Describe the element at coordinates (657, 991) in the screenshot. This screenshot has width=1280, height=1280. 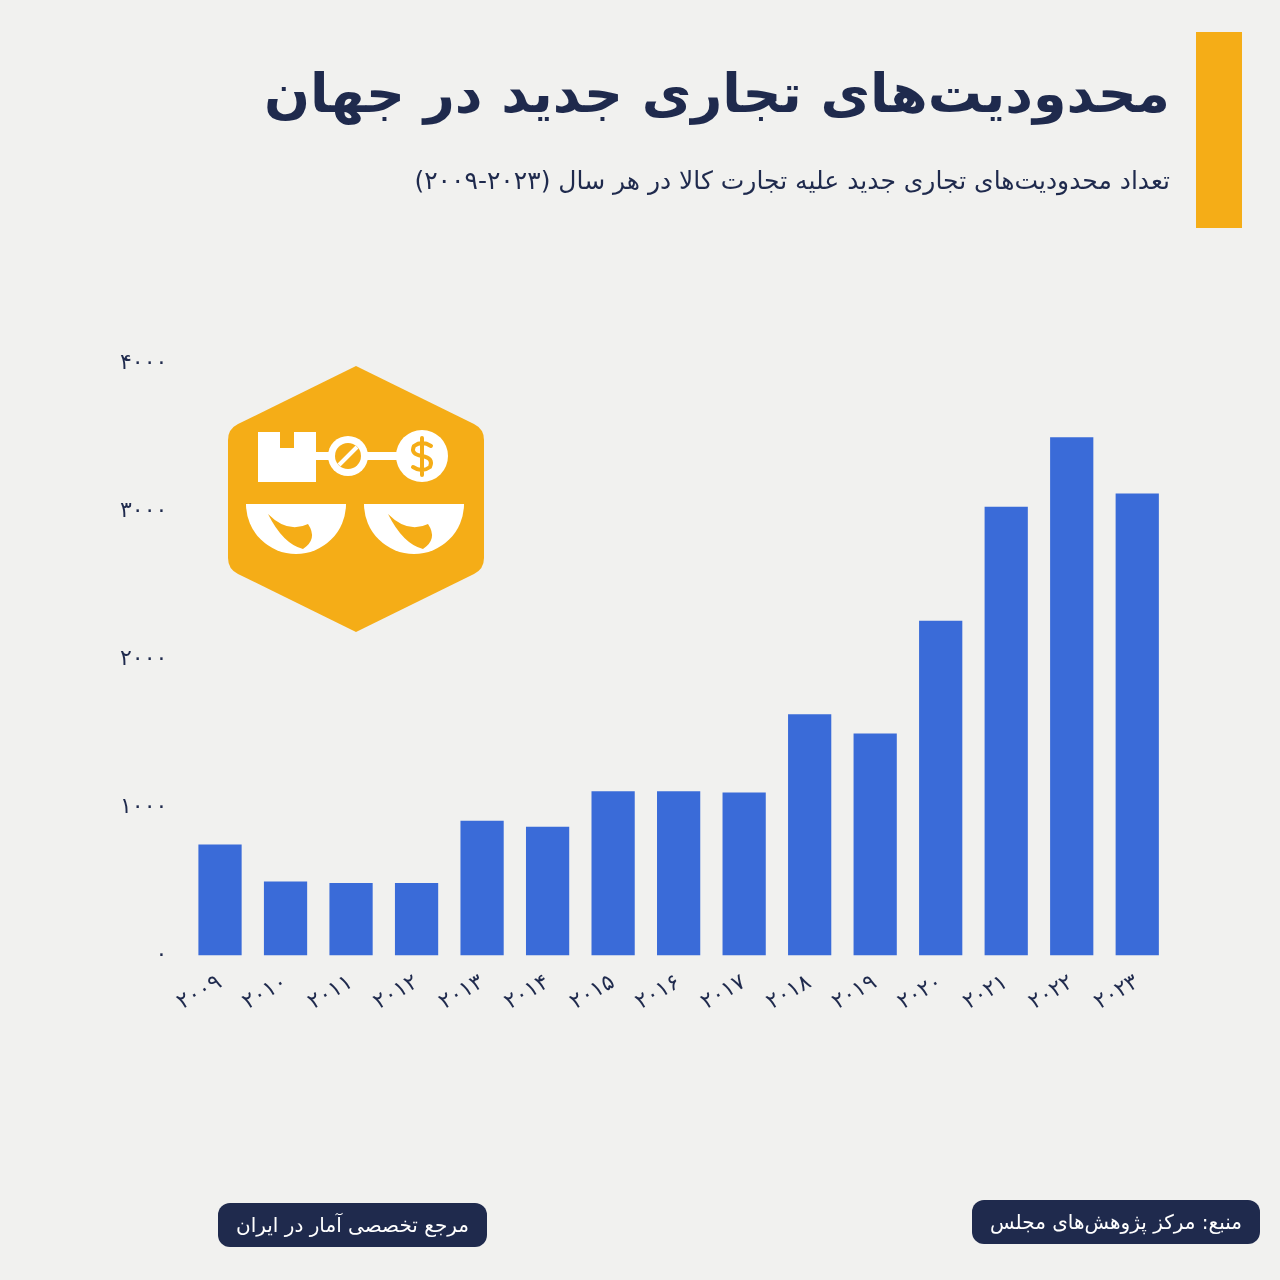
I see `x-tick-label: ۲۰۱۶` at that location.